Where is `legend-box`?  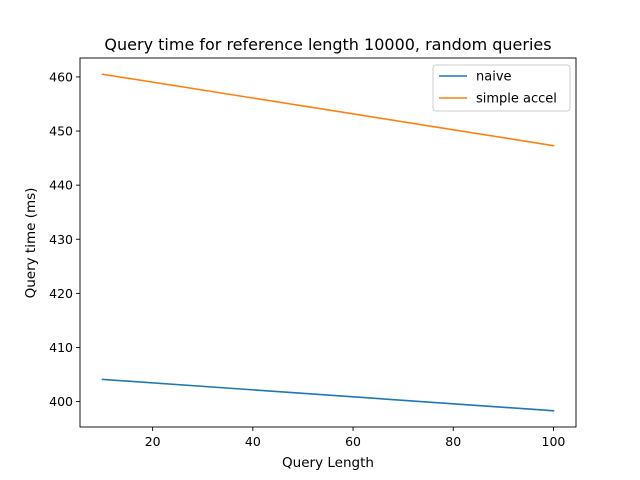
legend-box is located at coordinates (501, 88).